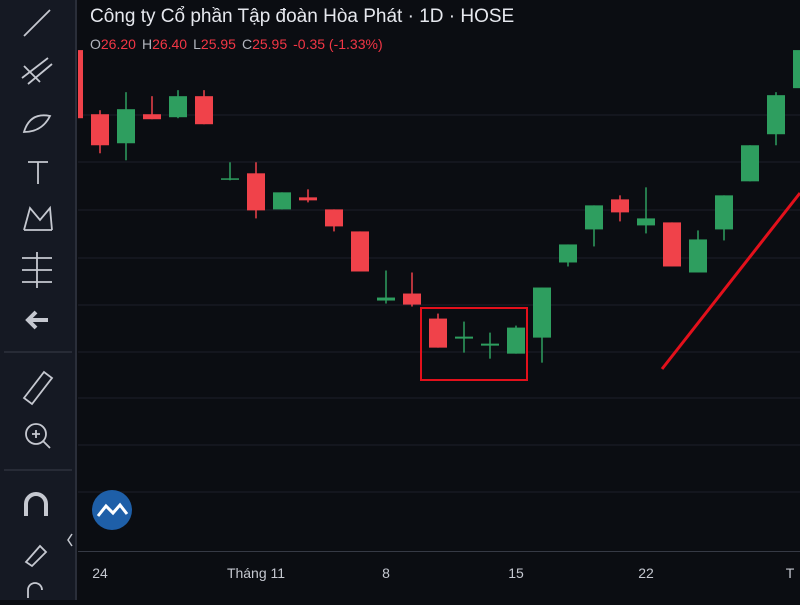  I want to click on highlight-box, so click(474, 344).